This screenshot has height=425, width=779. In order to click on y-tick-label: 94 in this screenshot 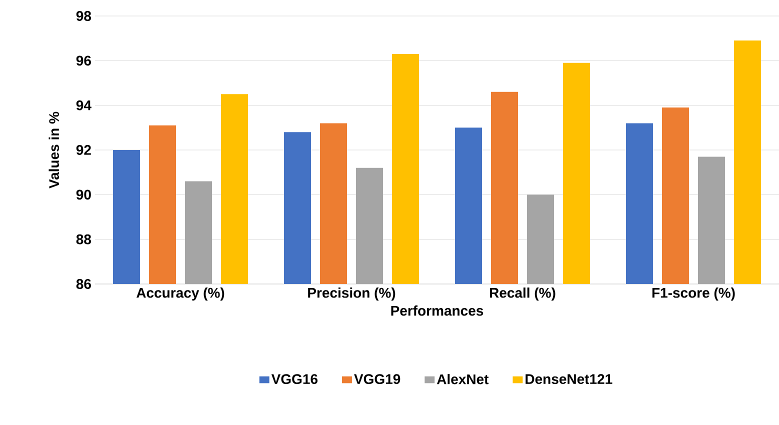, I will do `click(84, 105)`.